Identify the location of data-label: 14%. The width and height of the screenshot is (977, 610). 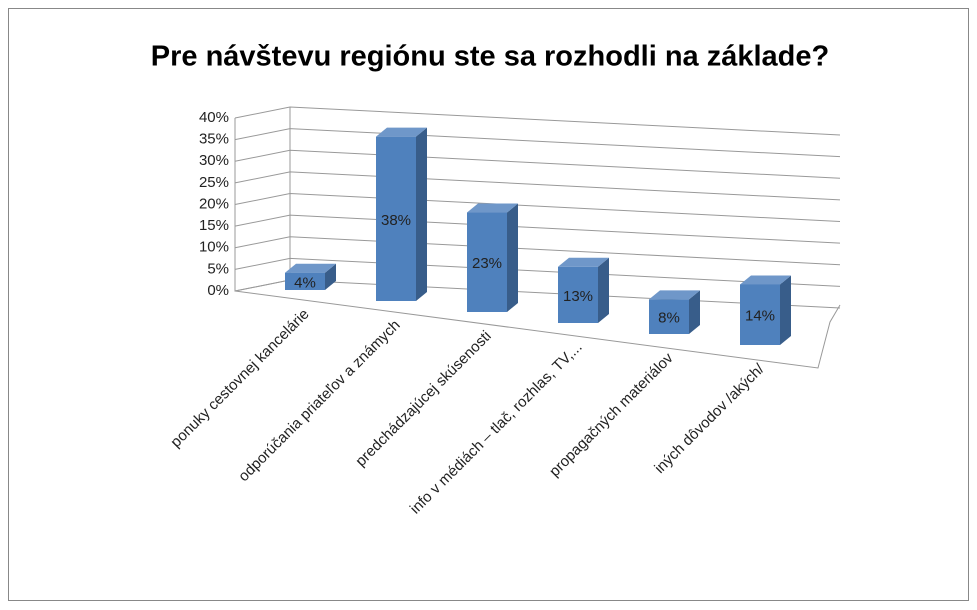
(760, 316).